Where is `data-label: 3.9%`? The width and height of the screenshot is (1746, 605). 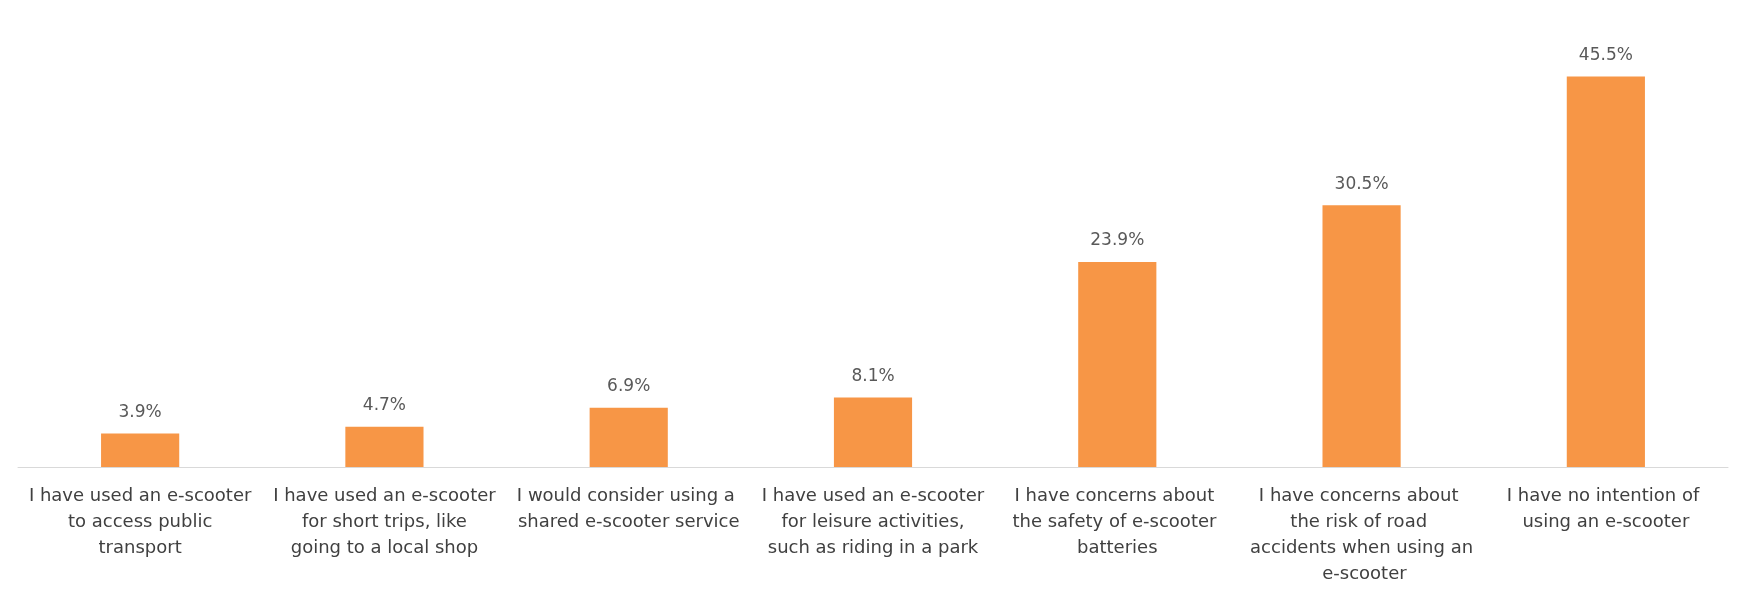 data-label: 3.9% is located at coordinates (140, 411).